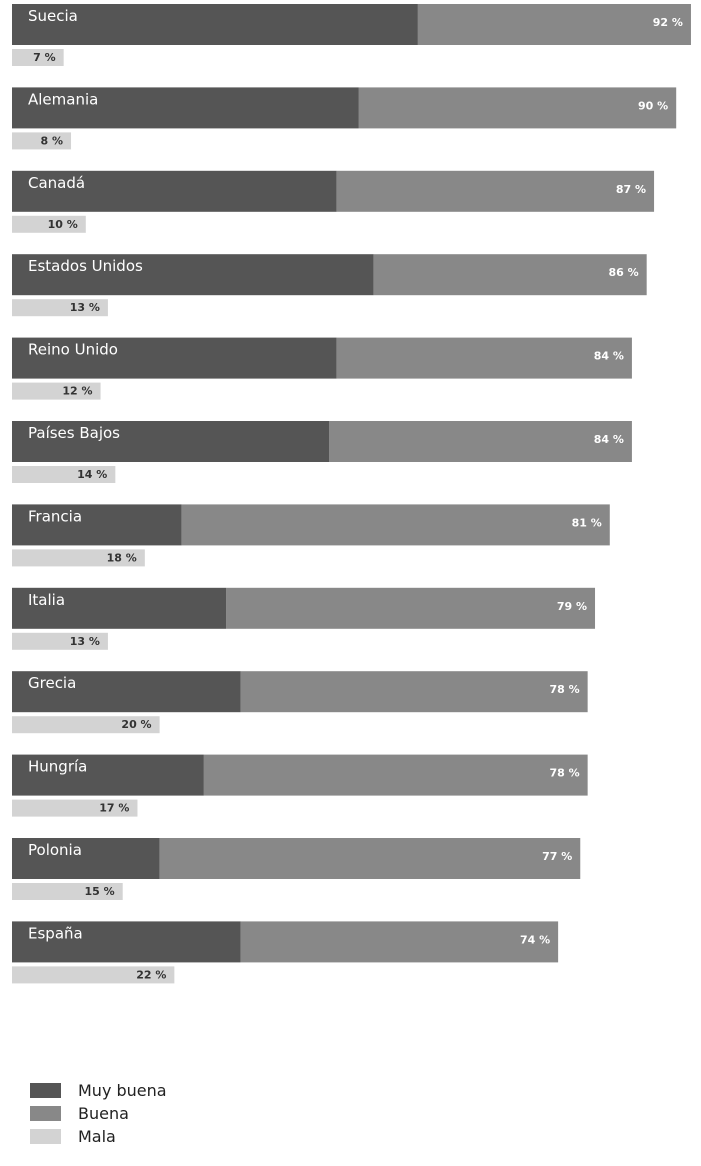  I want to click on bar-buena-espana, so click(399, 942).